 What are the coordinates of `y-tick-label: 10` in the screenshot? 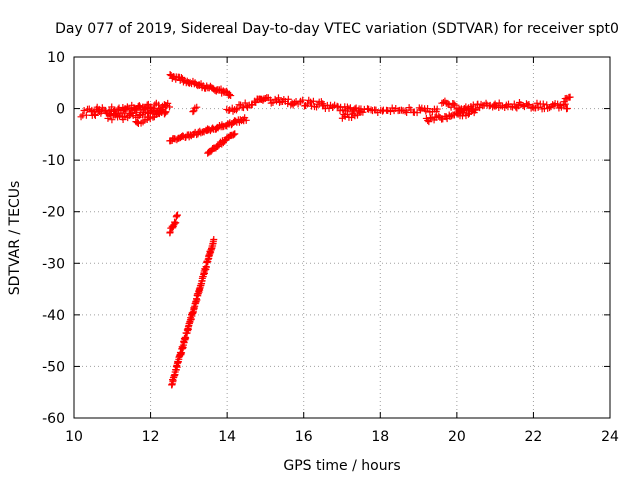 It's located at (56, 58).